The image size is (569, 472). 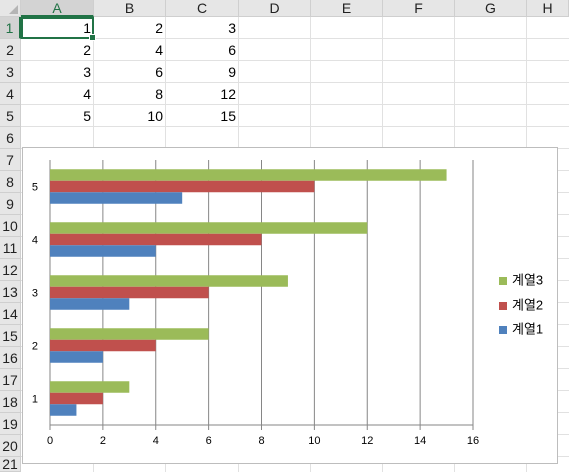 What do you see at coordinates (35, 188) in the screenshot?
I see `y-tick-label-5: 5` at bounding box center [35, 188].